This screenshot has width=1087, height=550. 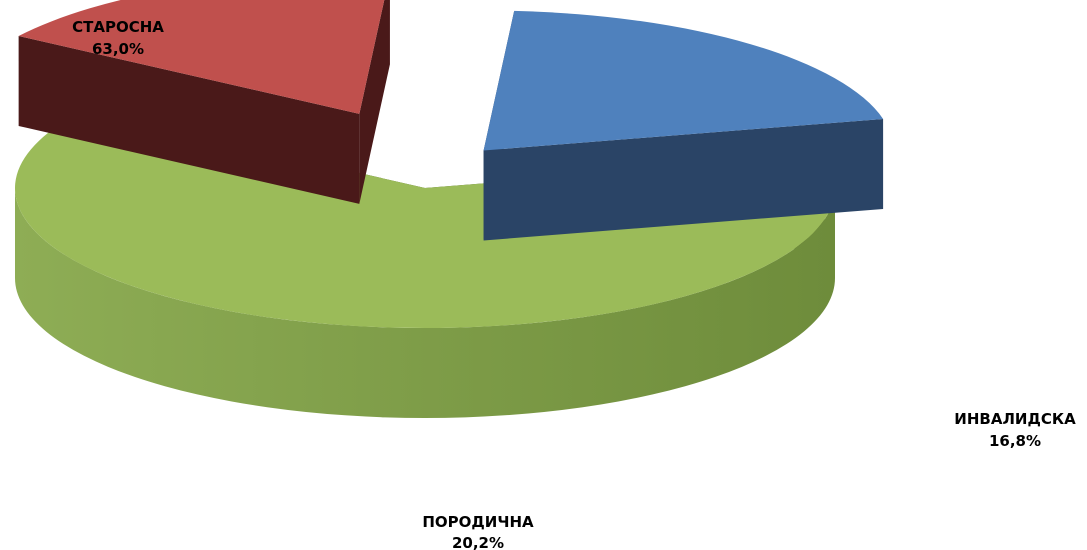 What do you see at coordinates (204, 102) in the screenshot?
I see `slice-invalidska` at bounding box center [204, 102].